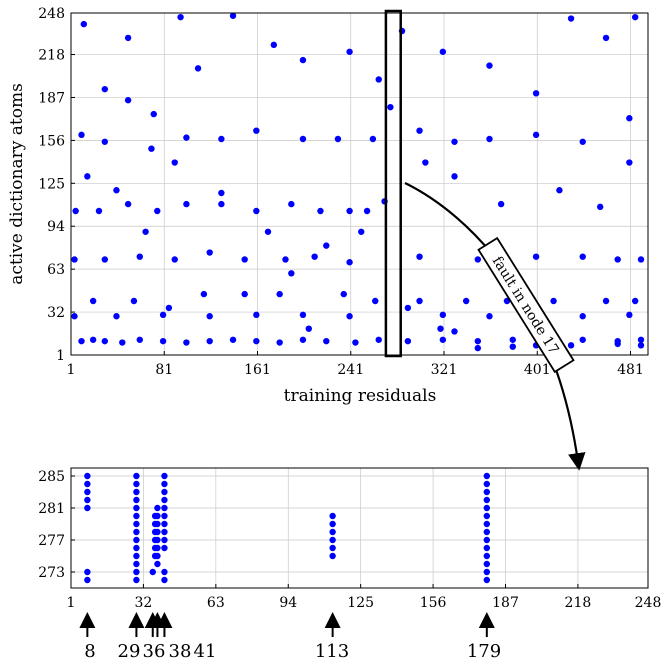 The height and width of the screenshot is (663, 662). I want to click on x-tick-label: 32, so click(144, 603).